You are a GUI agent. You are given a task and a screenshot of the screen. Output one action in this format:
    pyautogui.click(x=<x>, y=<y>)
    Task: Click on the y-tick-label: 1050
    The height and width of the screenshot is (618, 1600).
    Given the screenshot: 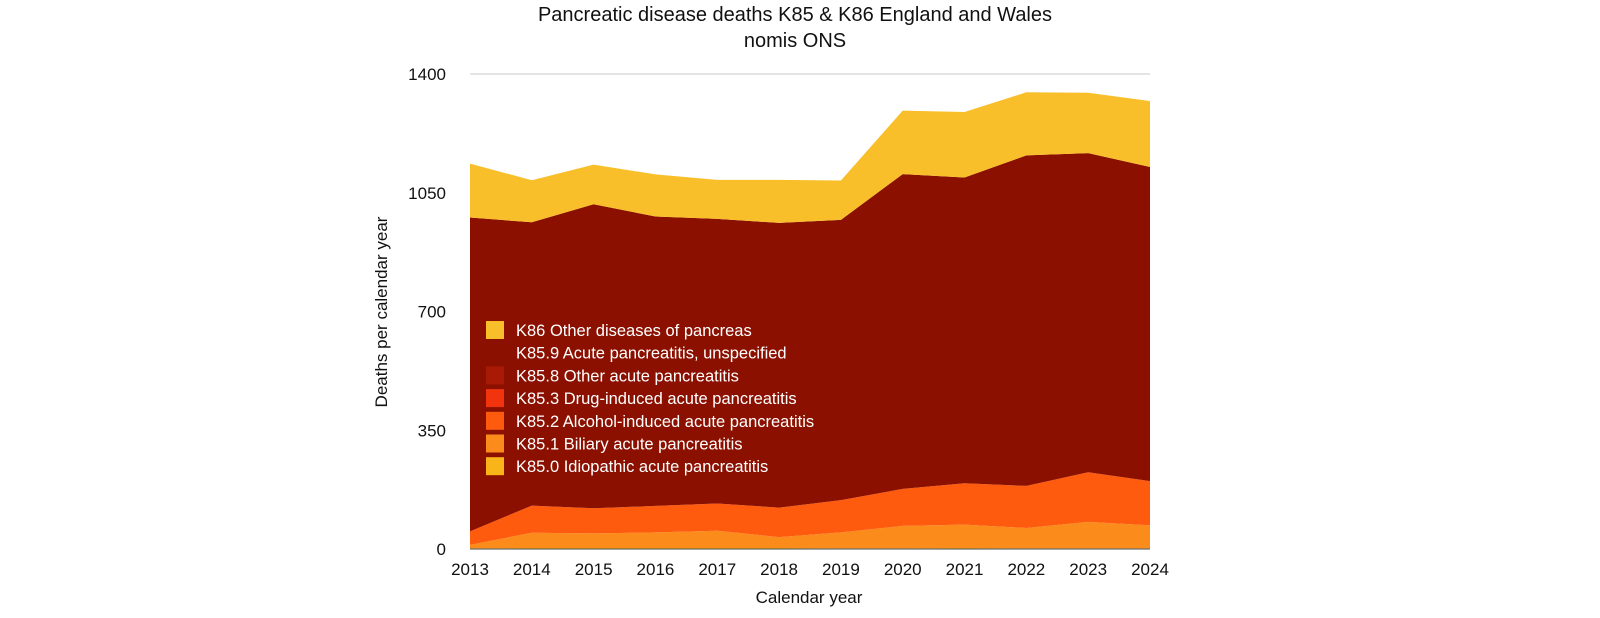 What is the action you would take?
    pyautogui.click(x=427, y=193)
    